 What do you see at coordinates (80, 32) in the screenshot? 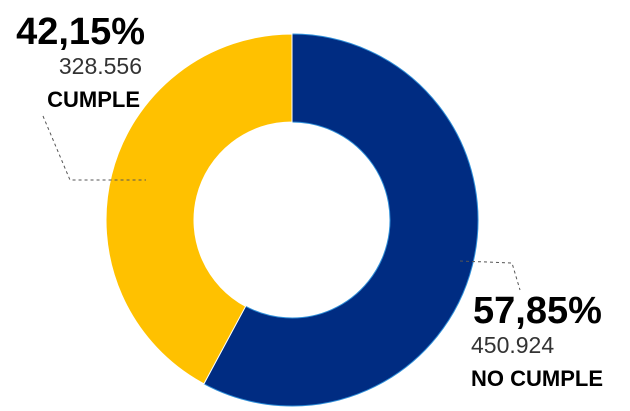
I see `slice-percent-label-cumple: 42,15%` at bounding box center [80, 32].